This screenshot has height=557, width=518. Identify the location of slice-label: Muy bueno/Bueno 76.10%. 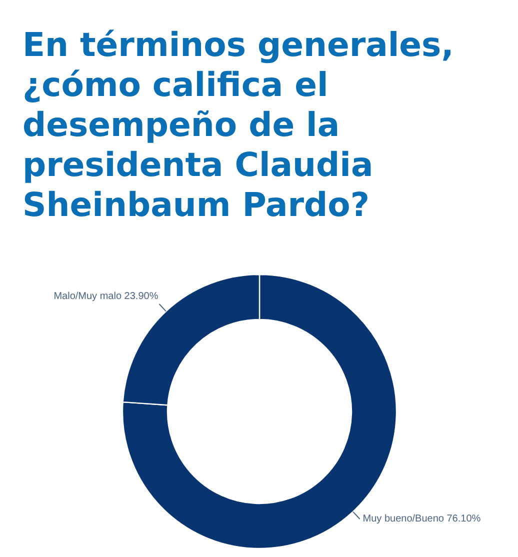
(421, 518).